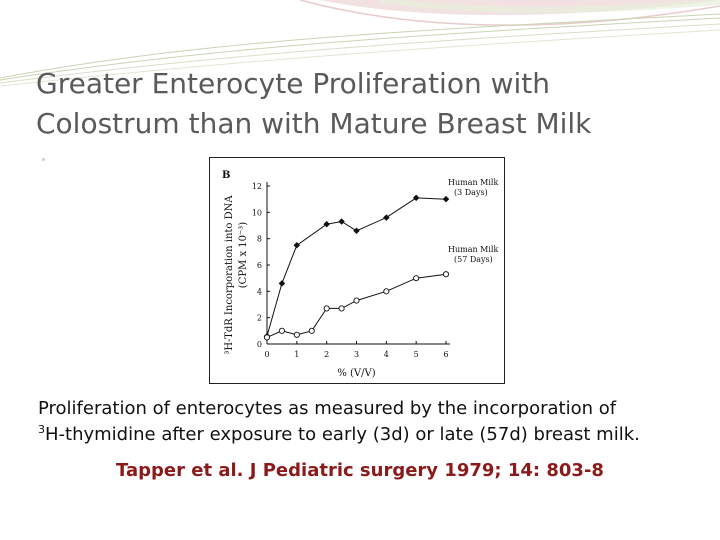 This screenshot has height=540, width=720. What do you see at coordinates (229, 275) in the screenshot?
I see `y-axis-title-line-1: ³H-TdR Incorporation into DNA` at bounding box center [229, 275].